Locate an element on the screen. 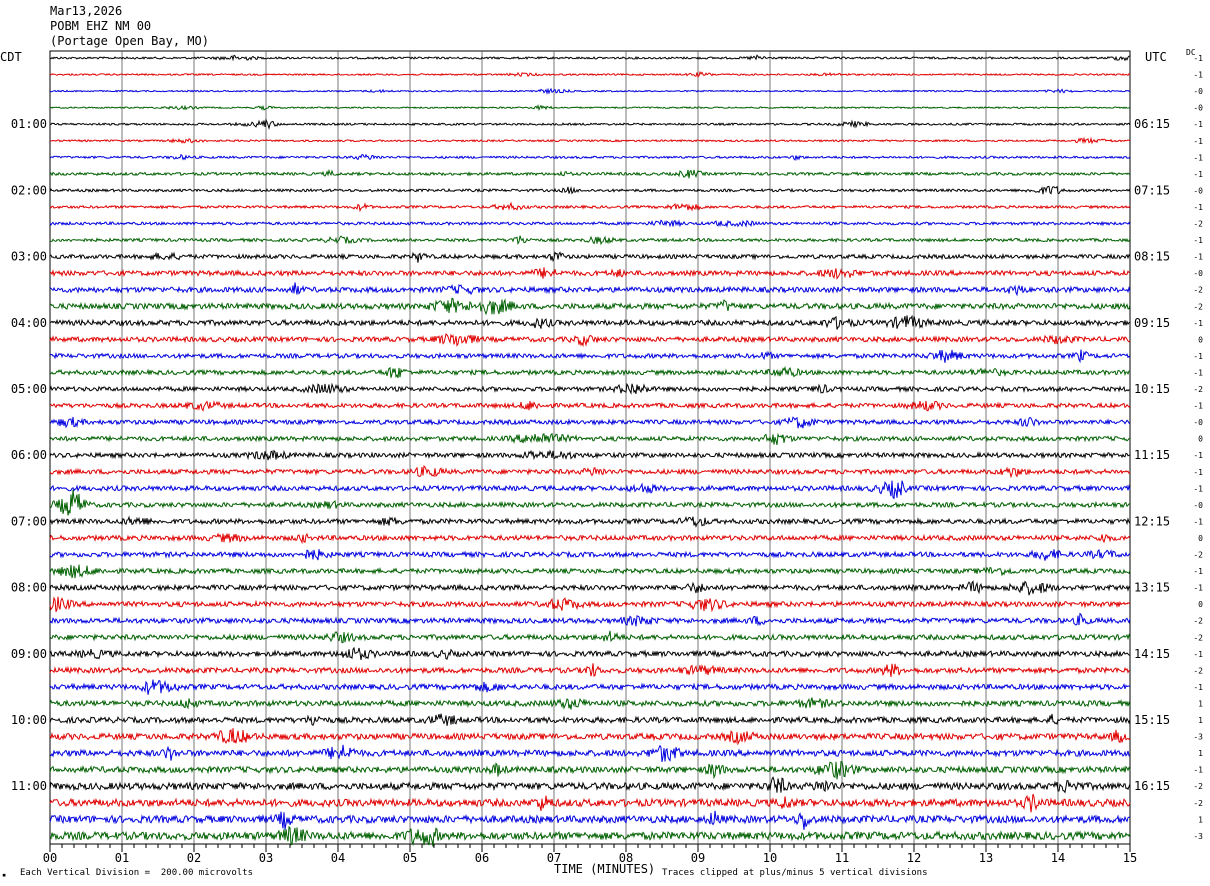 This screenshot has height=886, width=1210. x-tick-label: 15 is located at coordinates (1130, 858).